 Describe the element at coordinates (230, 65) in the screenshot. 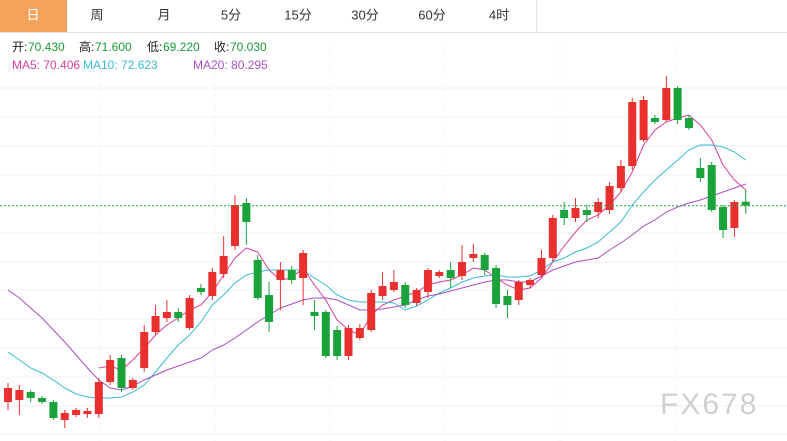

I see `legend-entry: MA20: 80.295` at that location.